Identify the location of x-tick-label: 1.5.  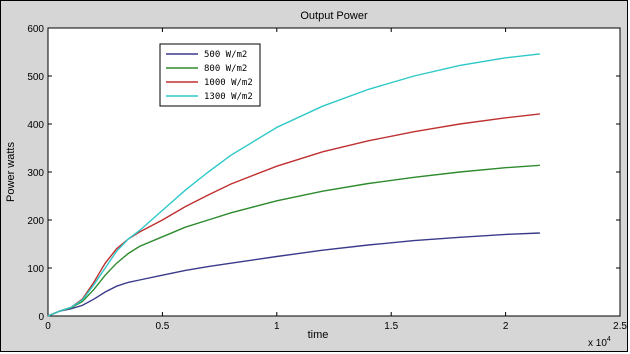
(391, 326).